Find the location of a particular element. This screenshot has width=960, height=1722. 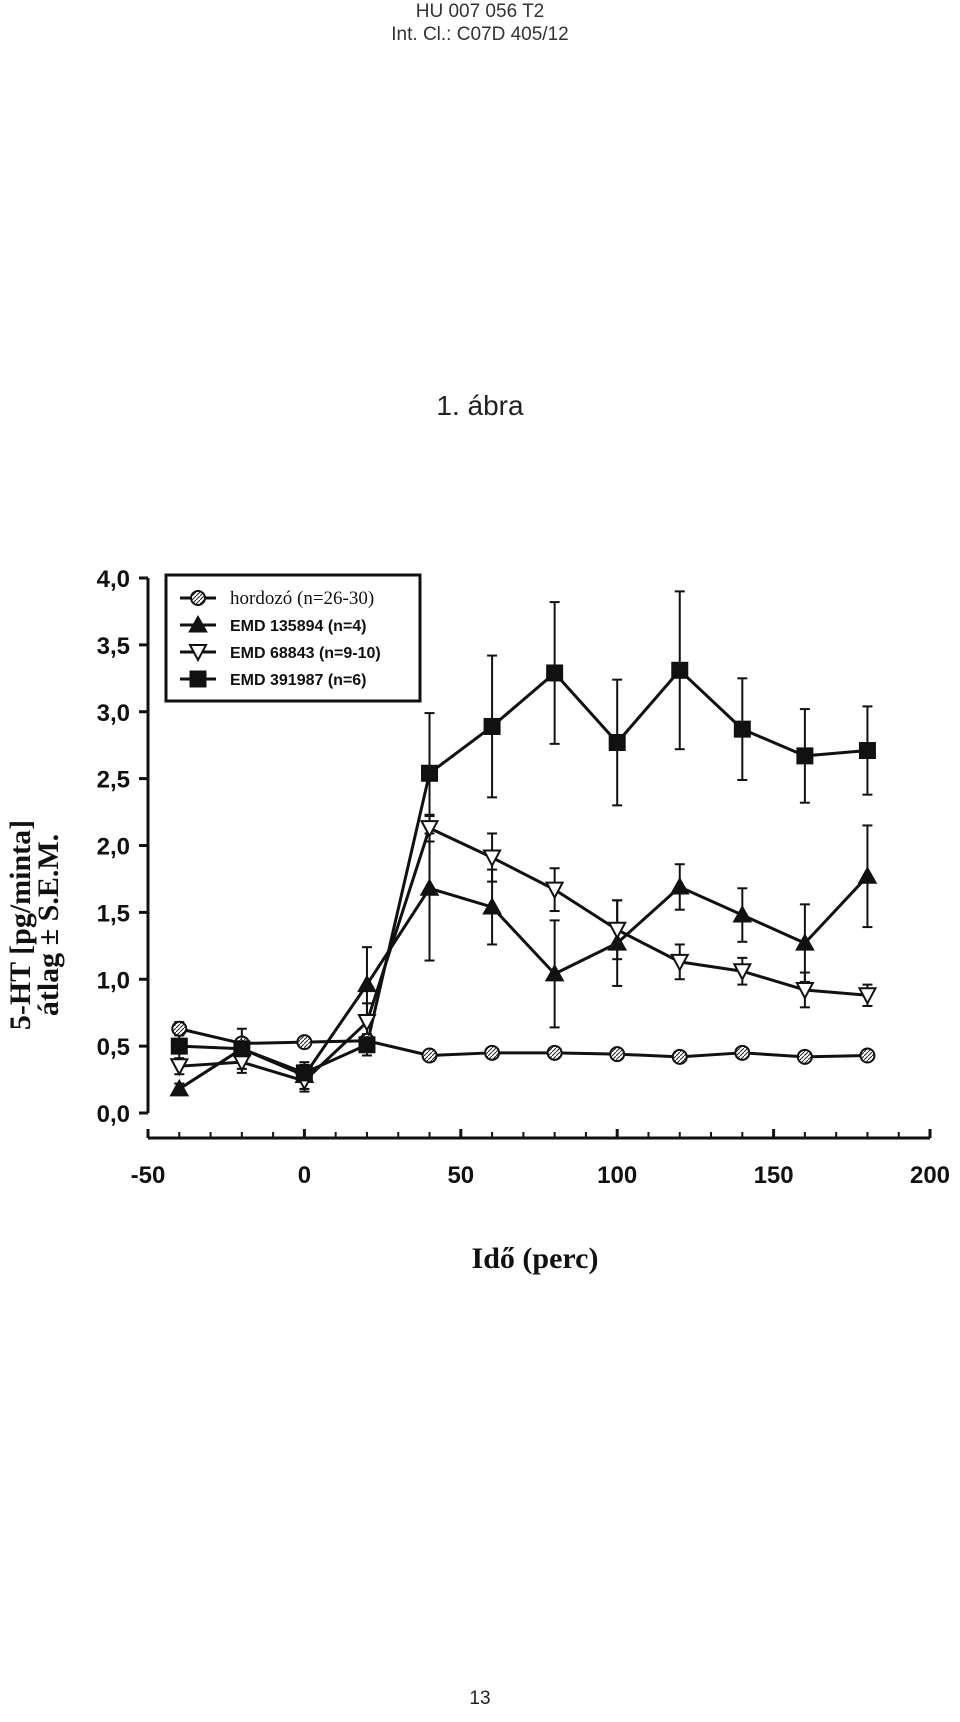

page-number: 13 is located at coordinates (480, 1698).